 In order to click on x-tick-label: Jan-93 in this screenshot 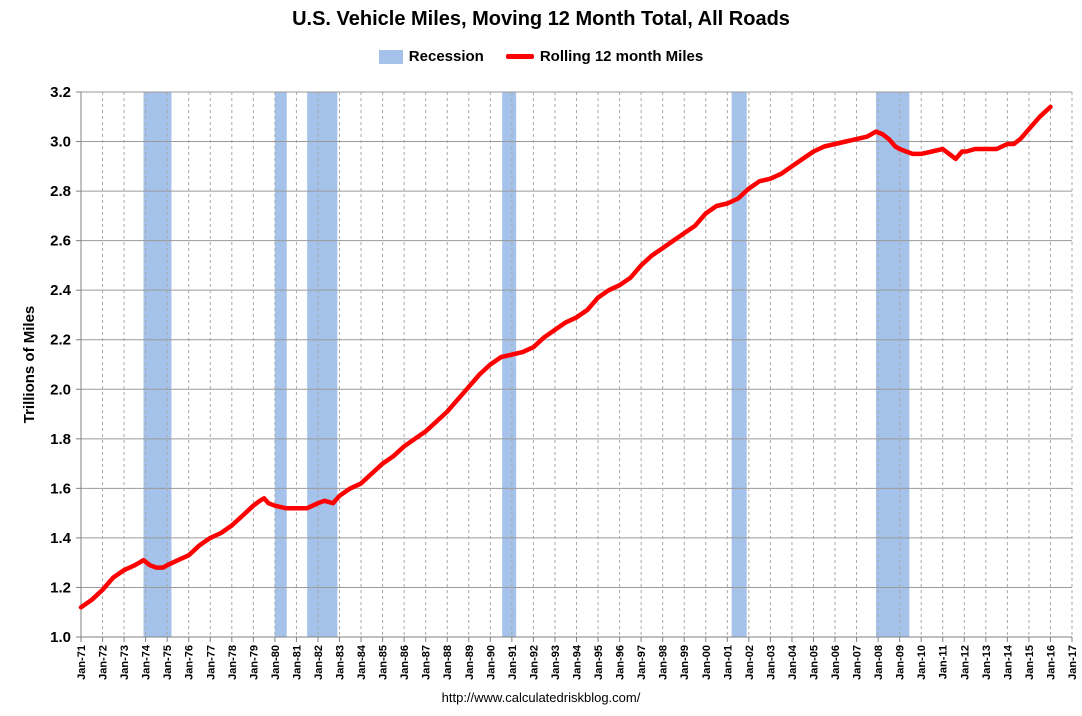, I will do `click(556, 662)`.